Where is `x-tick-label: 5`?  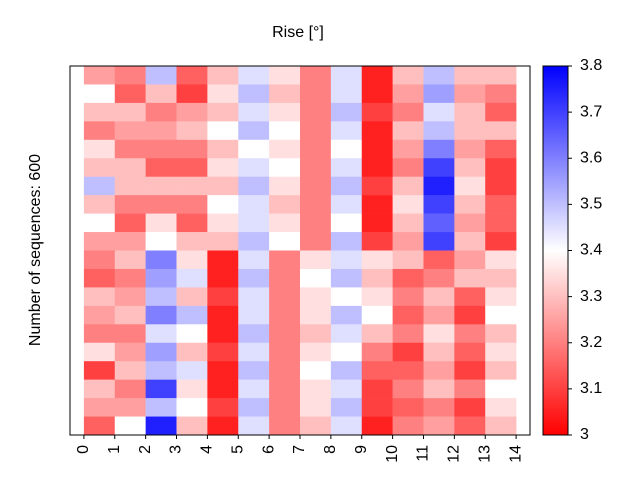
x-tick-label: 5 is located at coordinates (237, 449).